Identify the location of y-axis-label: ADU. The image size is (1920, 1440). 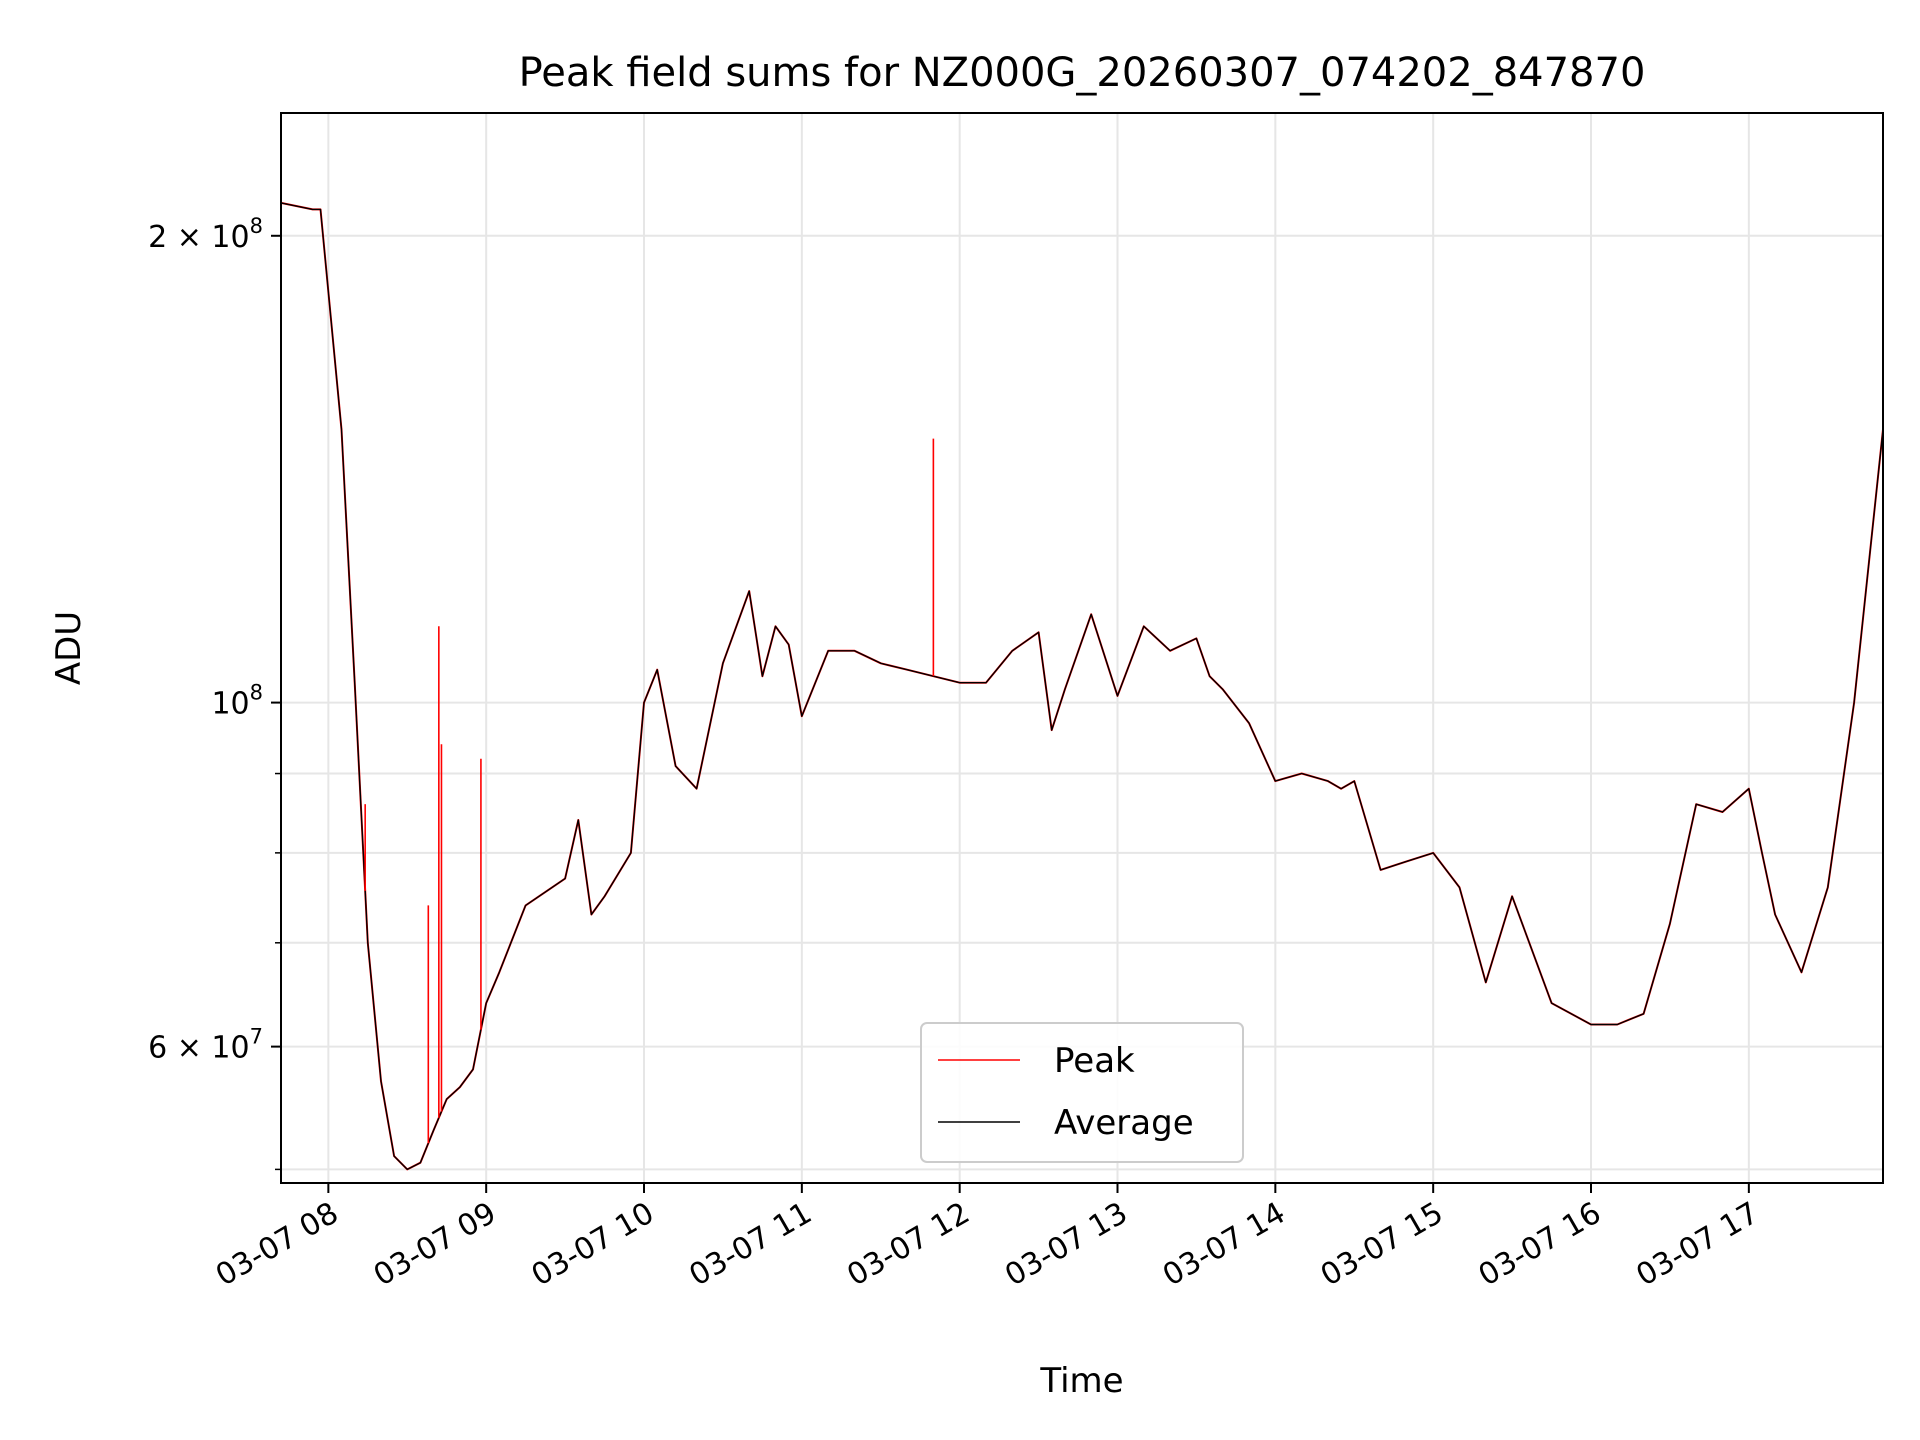
(69, 648).